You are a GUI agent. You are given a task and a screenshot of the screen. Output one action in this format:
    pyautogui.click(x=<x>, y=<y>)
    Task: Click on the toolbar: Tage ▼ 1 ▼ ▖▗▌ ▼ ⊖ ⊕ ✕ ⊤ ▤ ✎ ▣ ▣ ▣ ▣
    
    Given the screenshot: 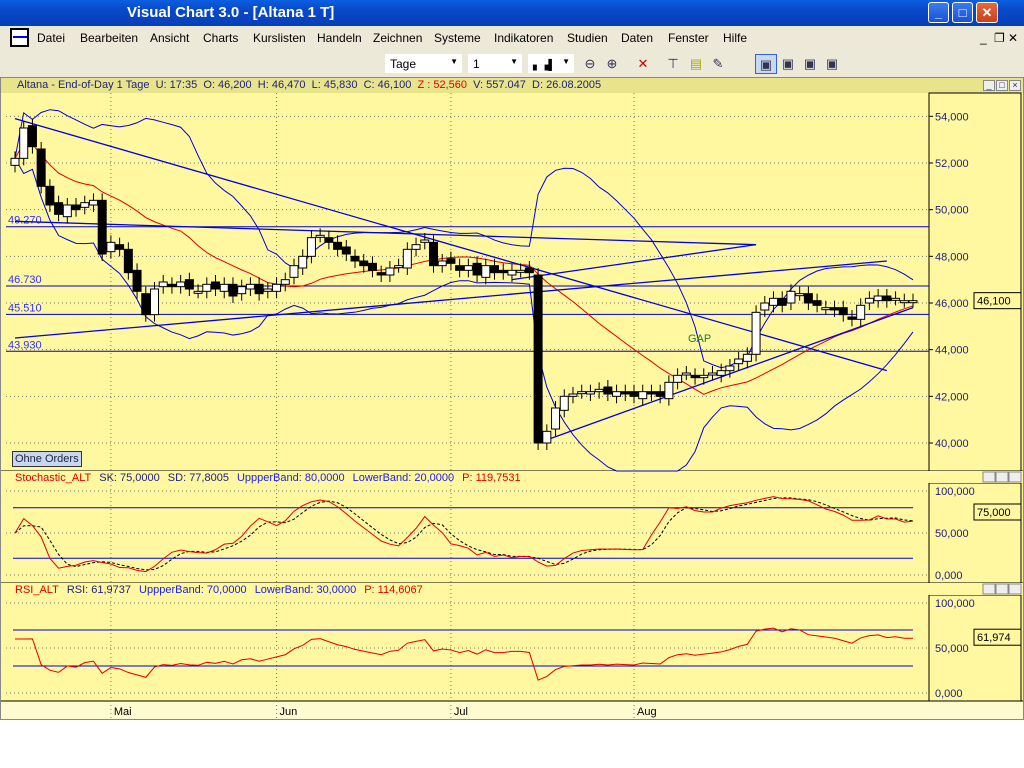 What is the action you would take?
    pyautogui.click(x=512, y=64)
    